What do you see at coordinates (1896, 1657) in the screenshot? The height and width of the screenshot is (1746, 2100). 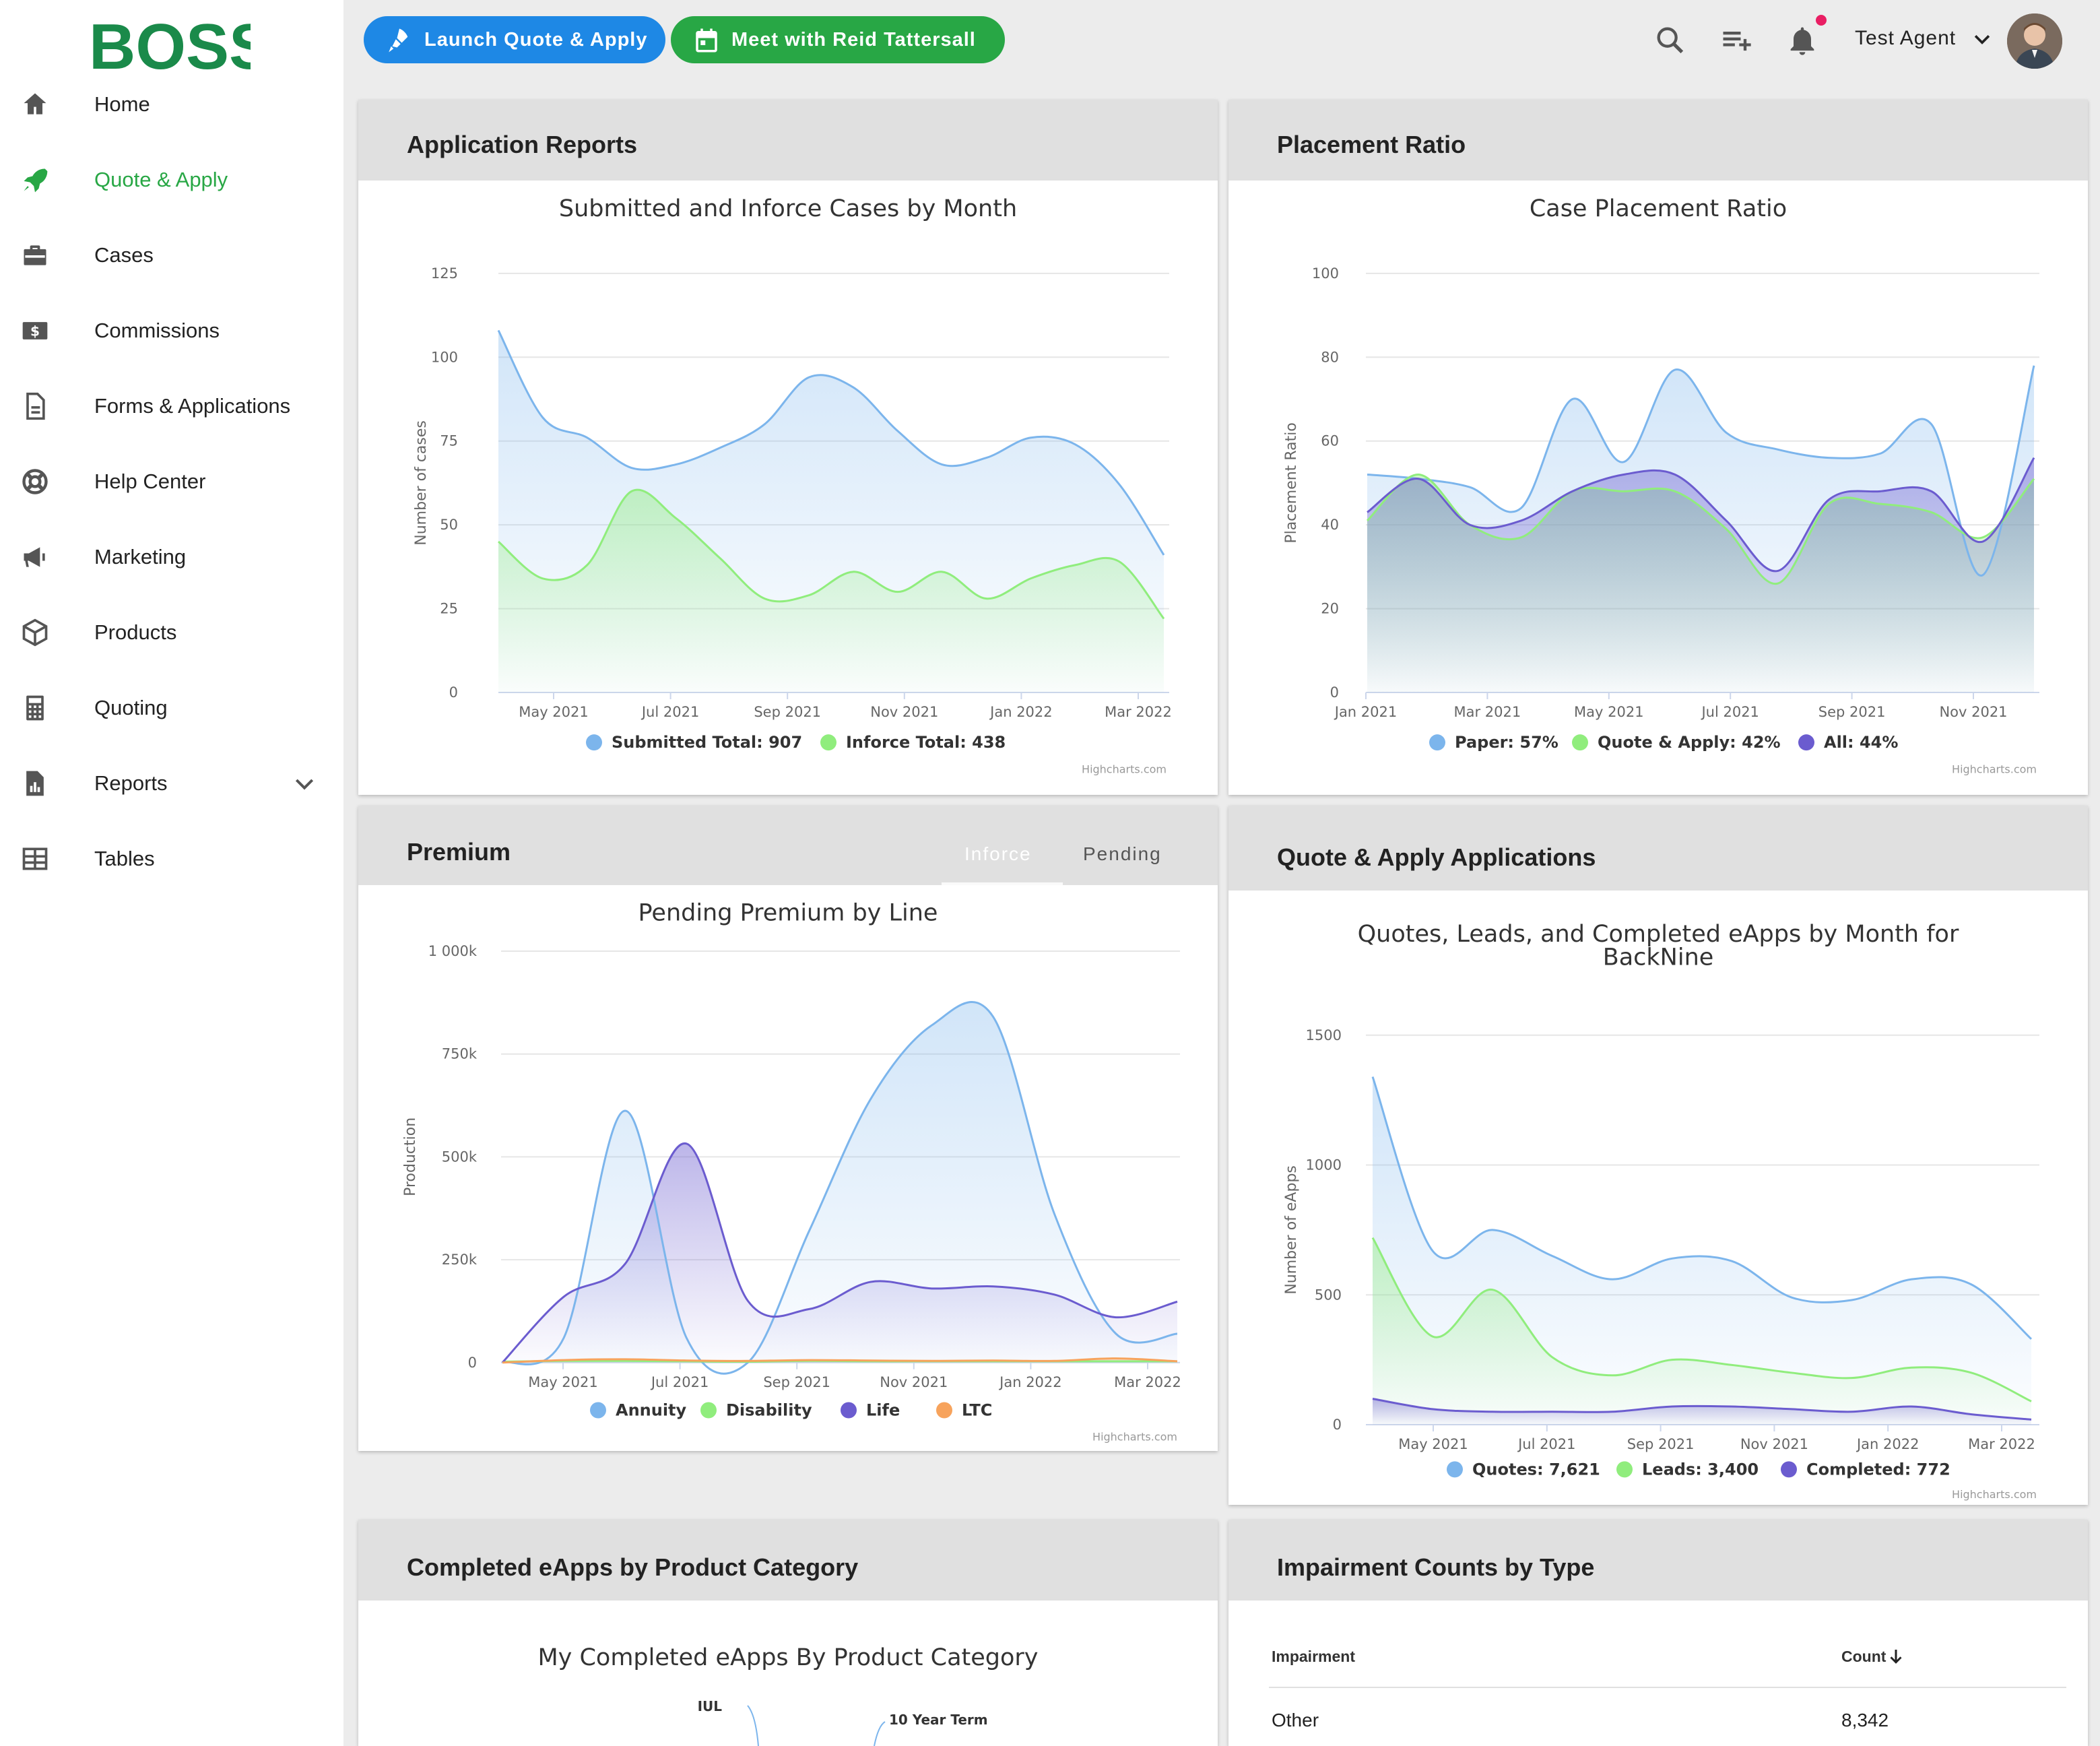 I see `arrow-down-icon` at bounding box center [1896, 1657].